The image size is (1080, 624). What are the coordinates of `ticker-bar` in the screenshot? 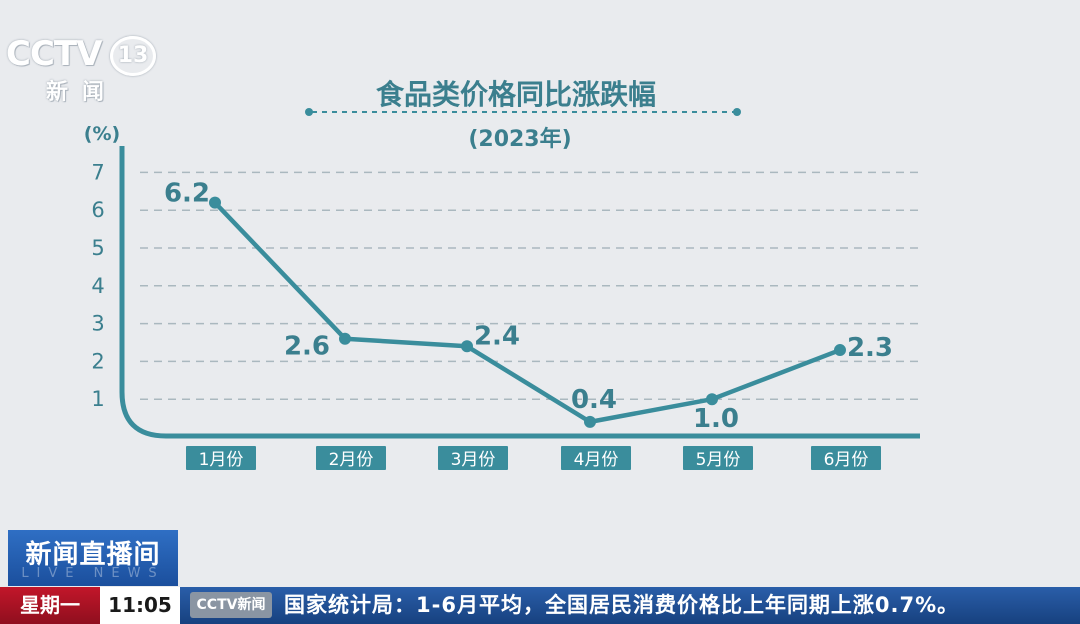 It's located at (540, 605).